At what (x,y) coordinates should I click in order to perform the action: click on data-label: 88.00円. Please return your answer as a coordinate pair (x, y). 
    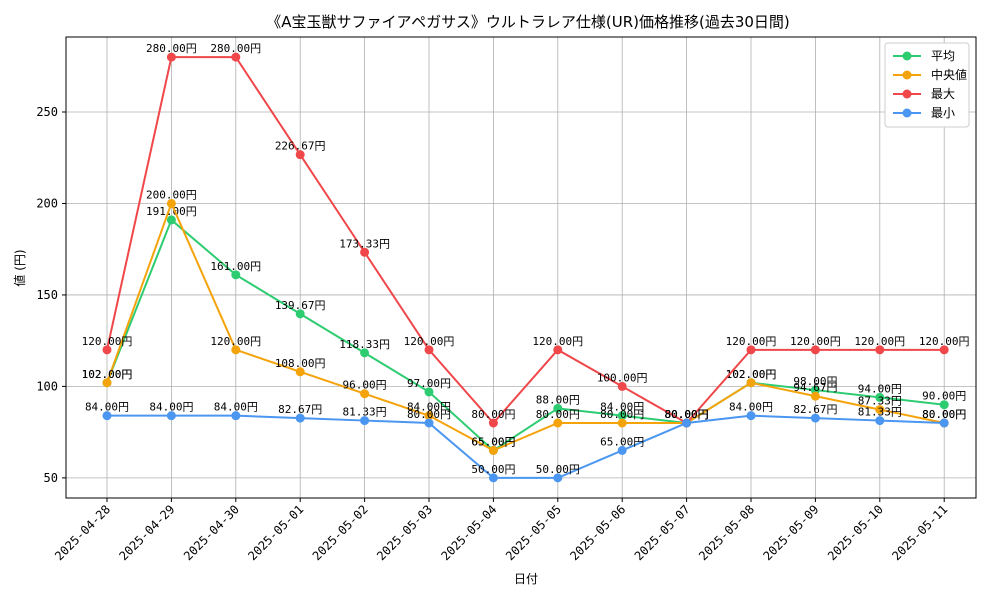
    Looking at the image, I should click on (558, 399).